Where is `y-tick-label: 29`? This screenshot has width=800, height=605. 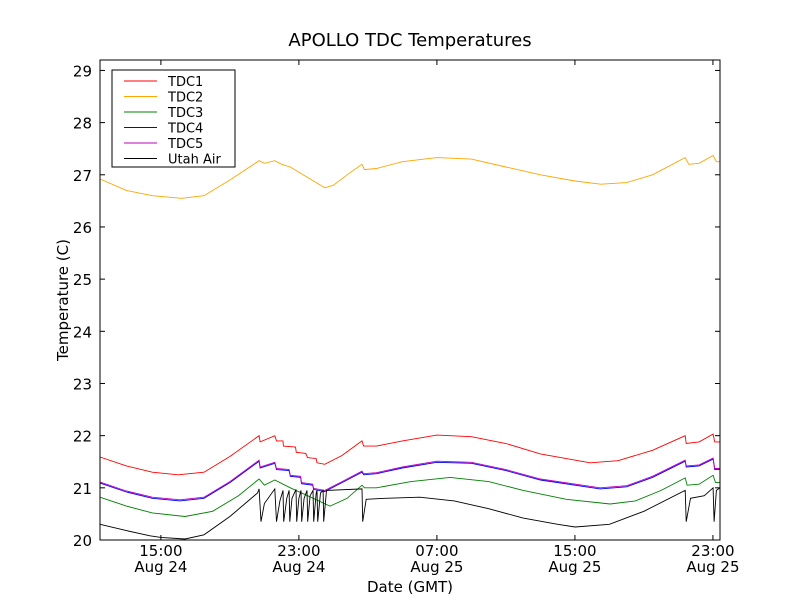
y-tick-label: 29 is located at coordinates (82, 71).